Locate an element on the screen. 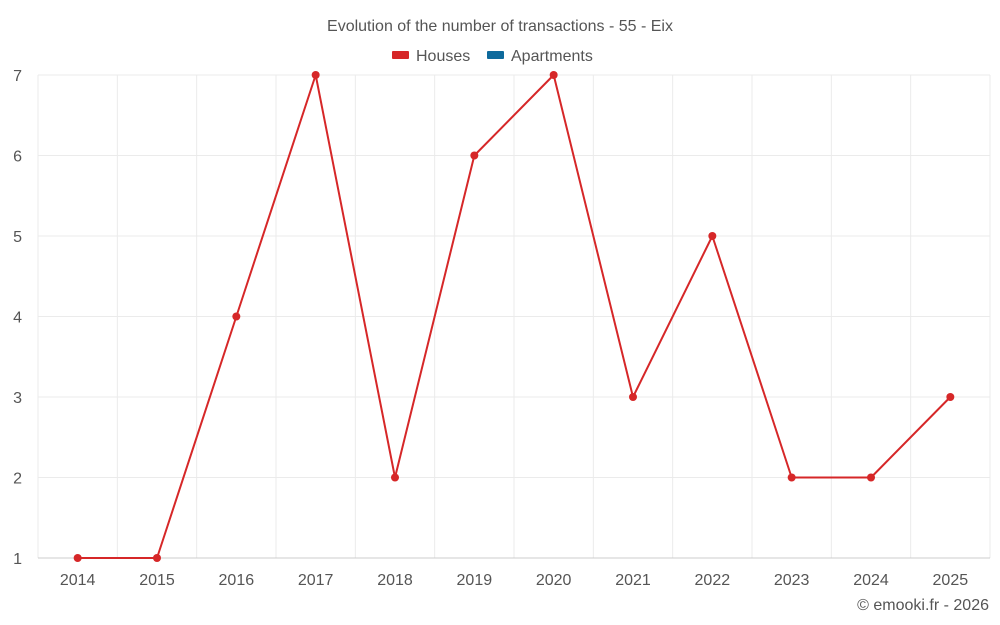 The height and width of the screenshot is (625, 1000). x-tick-label: 2016 is located at coordinates (237, 580).